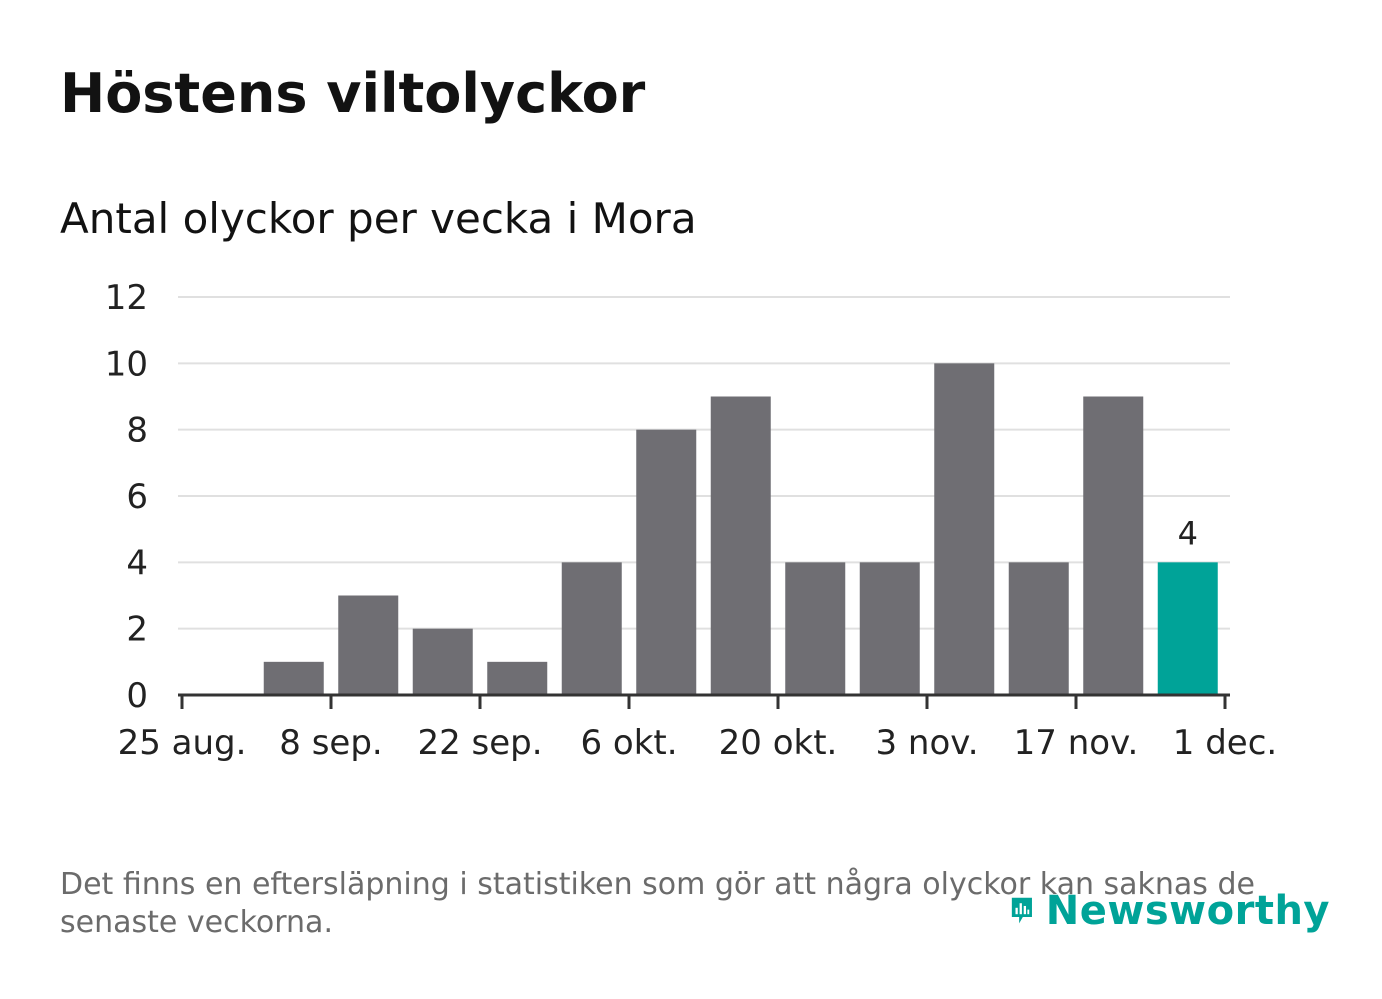 This screenshot has width=1382, height=999. What do you see at coordinates (137, 630) in the screenshot?
I see `y-tick-label: 2` at bounding box center [137, 630].